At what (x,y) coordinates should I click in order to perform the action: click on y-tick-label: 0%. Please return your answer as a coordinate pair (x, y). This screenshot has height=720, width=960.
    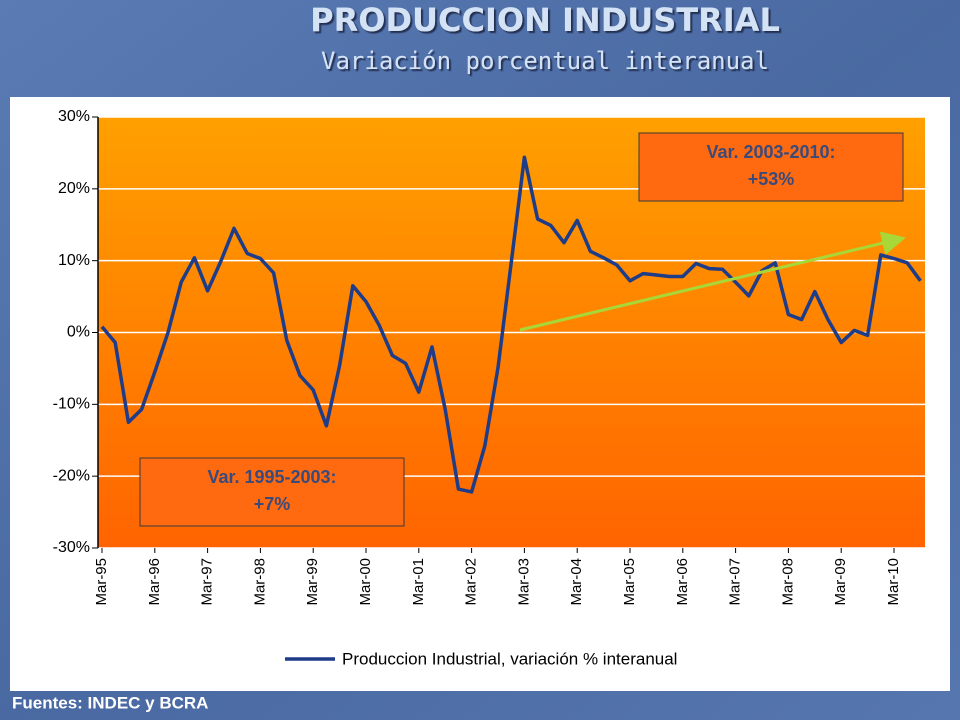
    Looking at the image, I should click on (78, 332).